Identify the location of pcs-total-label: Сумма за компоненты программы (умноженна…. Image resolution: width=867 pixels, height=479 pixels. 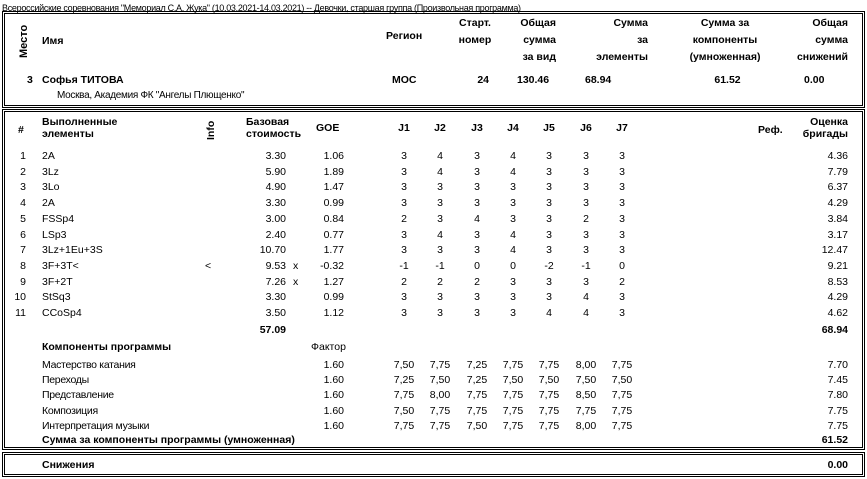
(168, 440).